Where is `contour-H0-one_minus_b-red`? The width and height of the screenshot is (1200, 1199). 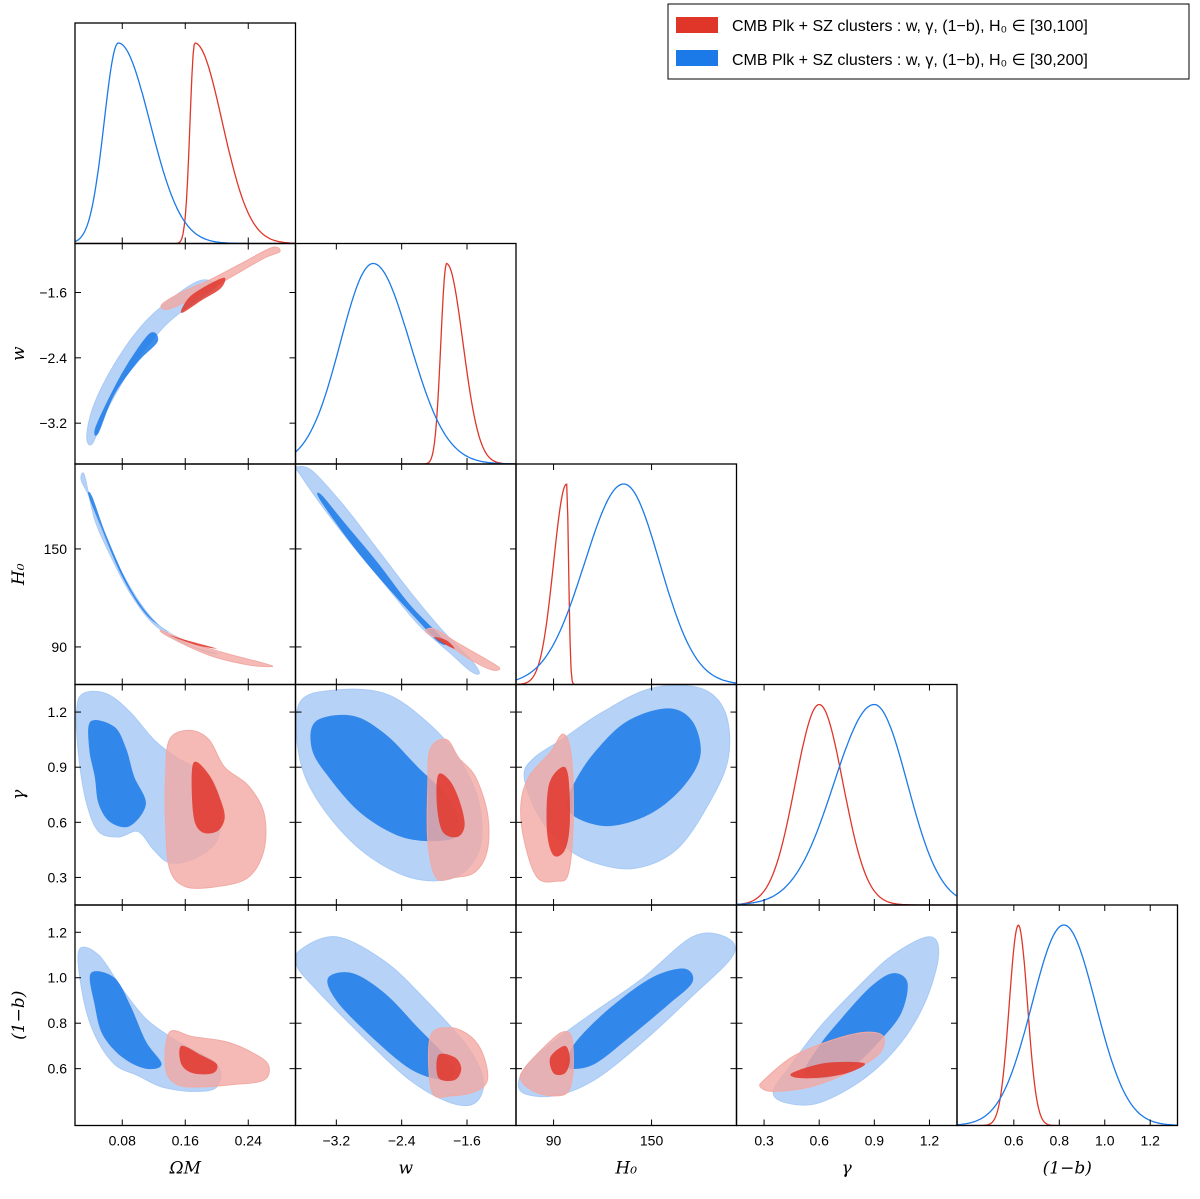 contour-H0-one_minus_b-red is located at coordinates (546, 1063).